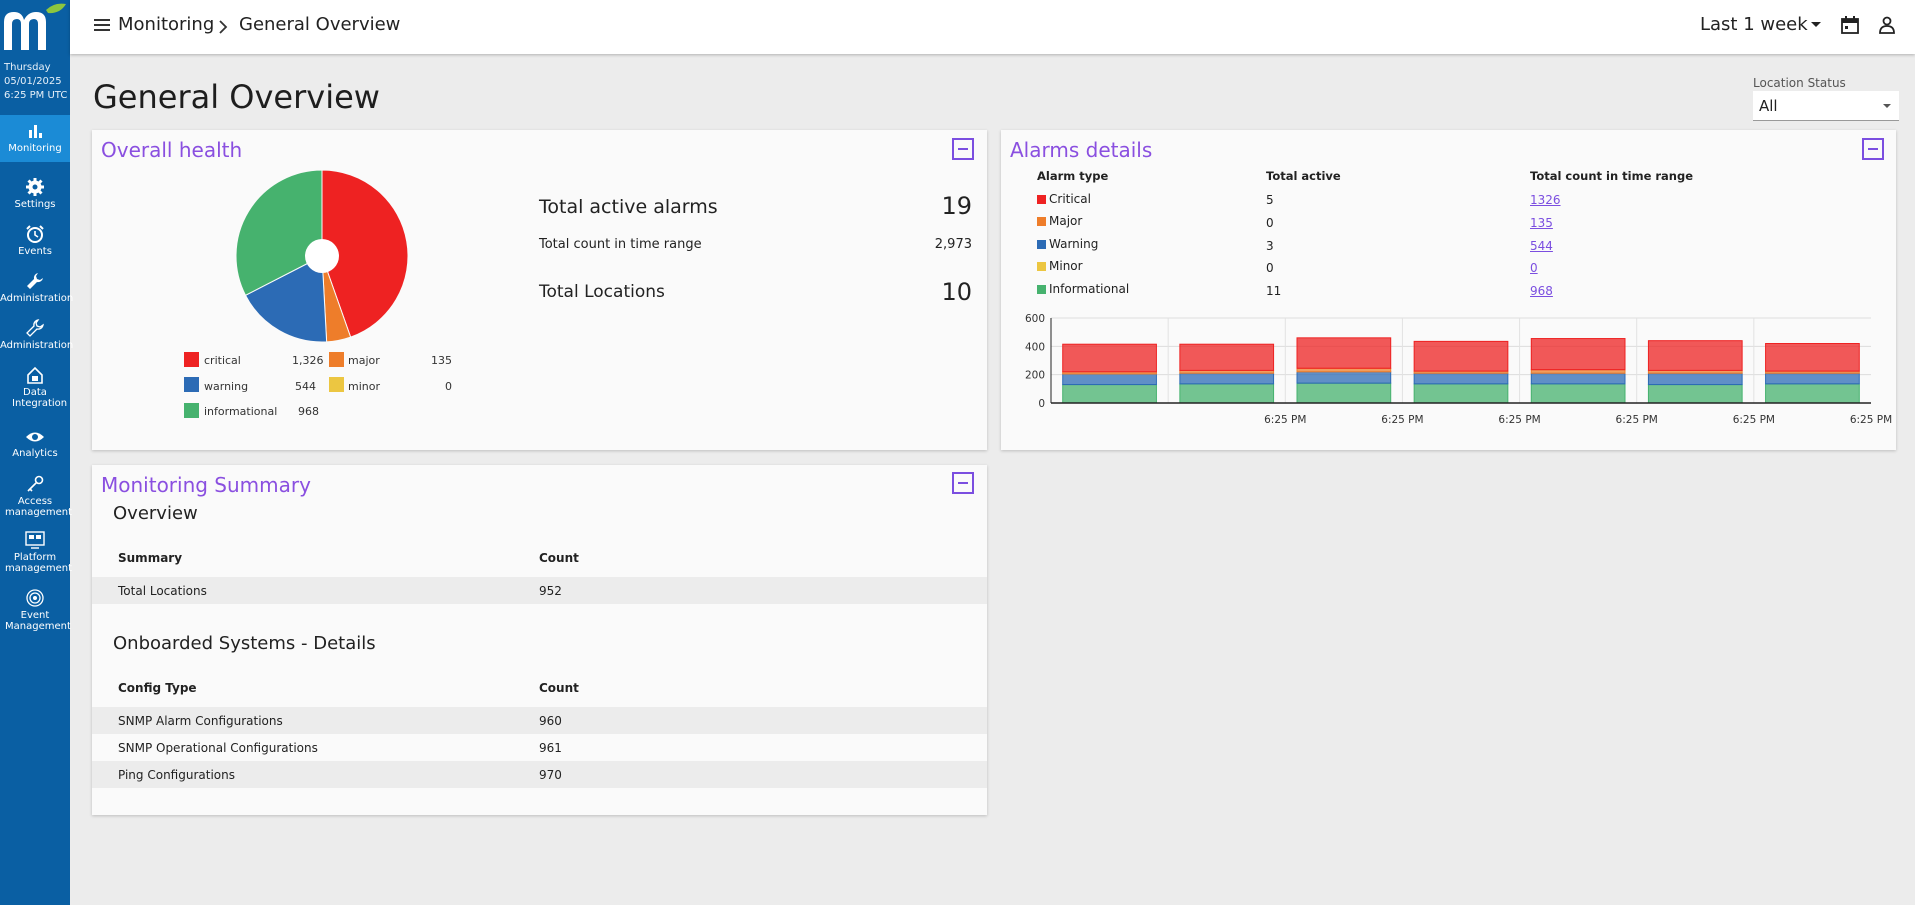  Describe the element at coordinates (200, 721) in the screenshot. I see `row-name: SNMP Alarm Configurations` at that location.